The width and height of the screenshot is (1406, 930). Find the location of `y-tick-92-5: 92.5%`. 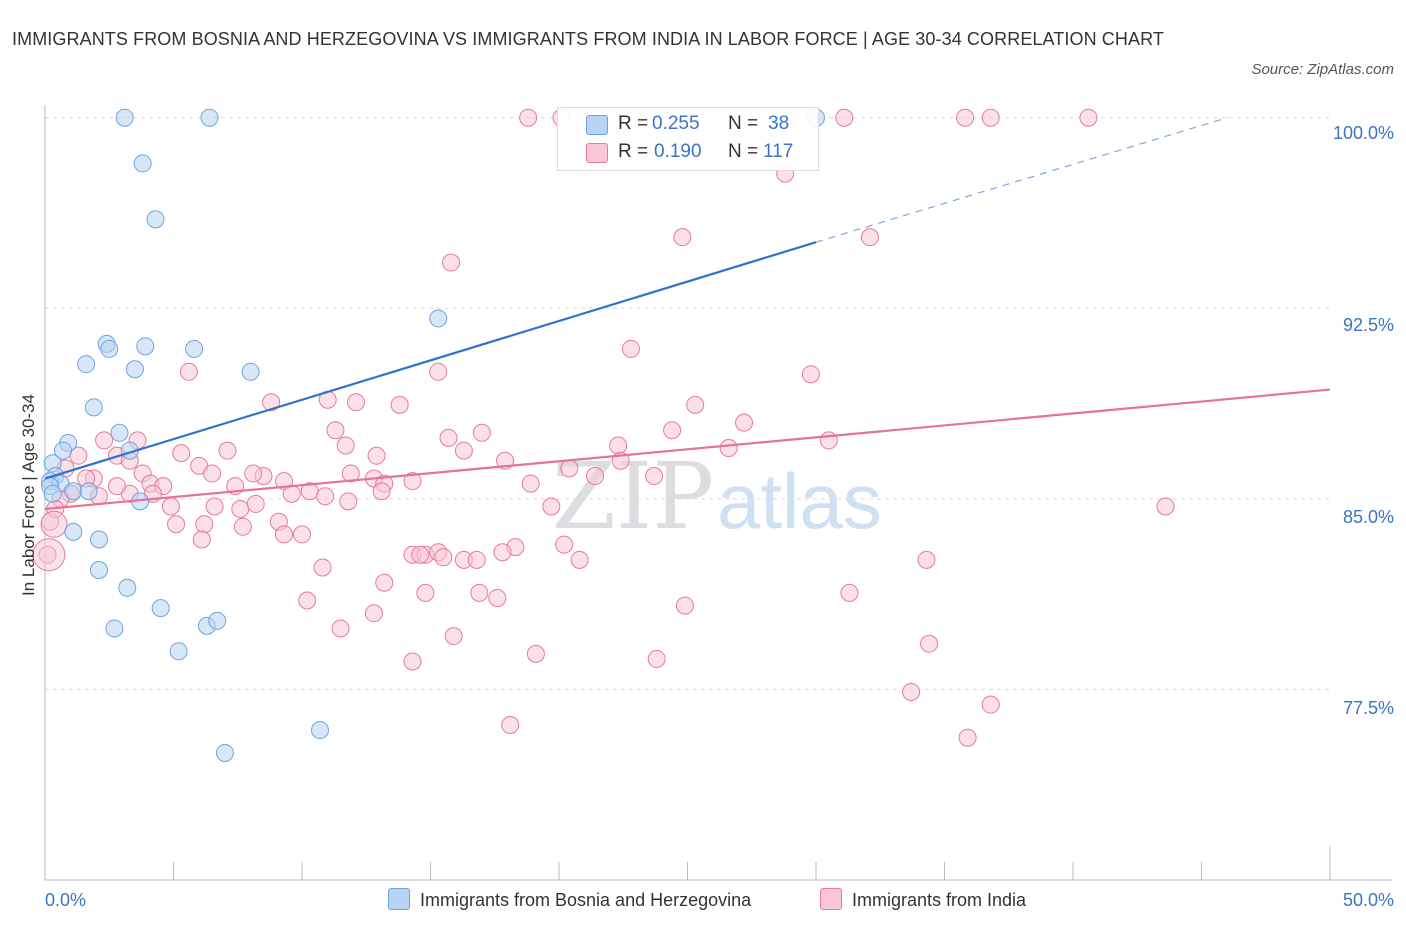

y-tick-92-5: 92.5% is located at coordinates (1368, 325).